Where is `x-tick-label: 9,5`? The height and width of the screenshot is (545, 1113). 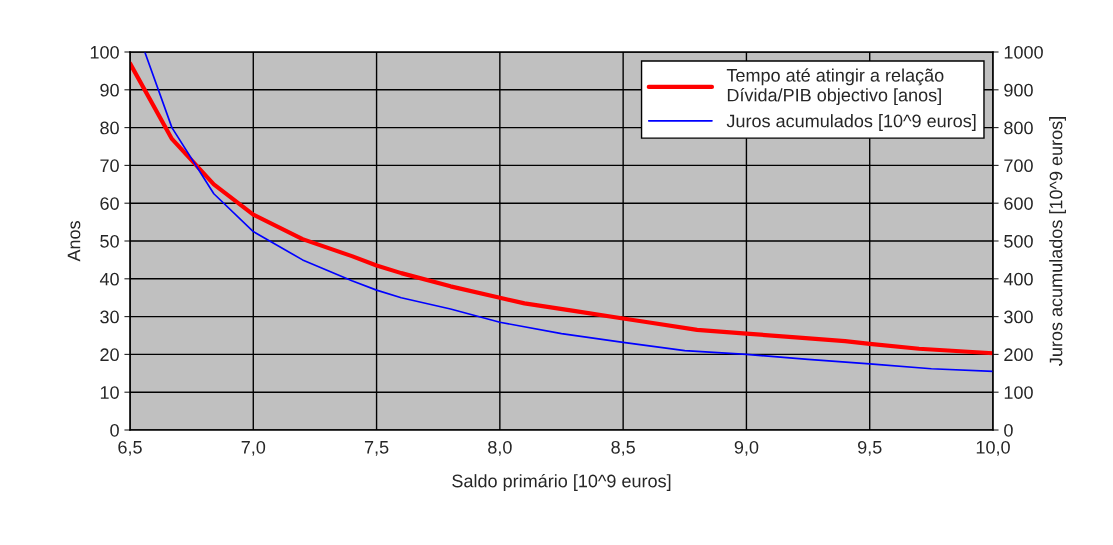 x-tick-label: 9,5 is located at coordinates (870, 448).